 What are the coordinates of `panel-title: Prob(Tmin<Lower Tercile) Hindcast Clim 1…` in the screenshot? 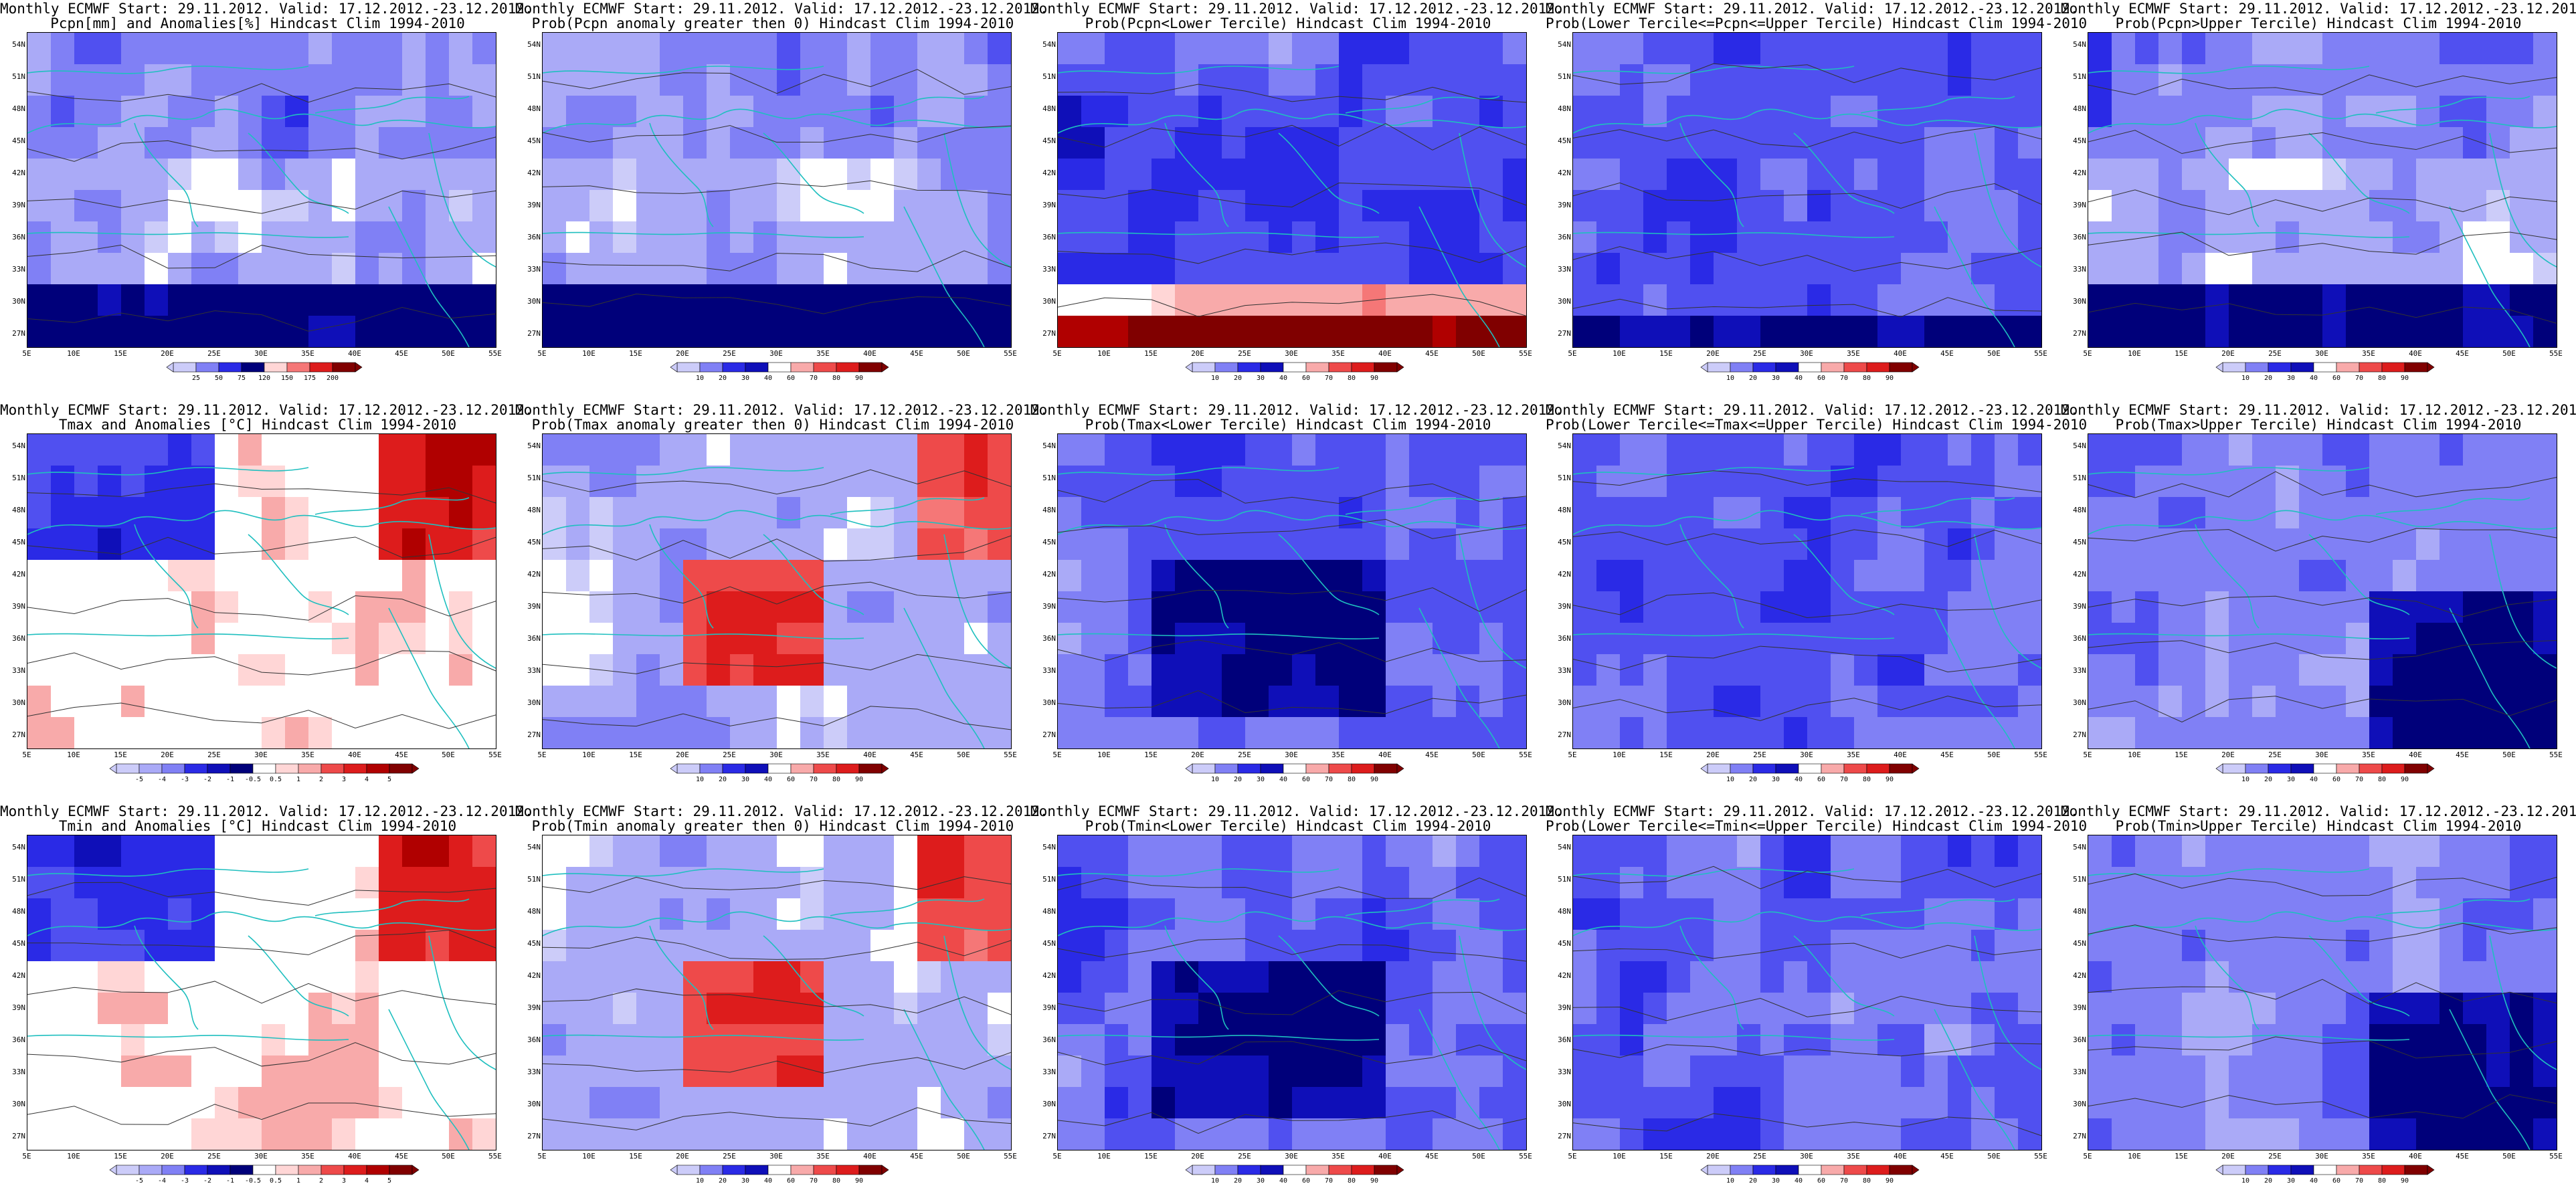 It's located at (1288, 826).